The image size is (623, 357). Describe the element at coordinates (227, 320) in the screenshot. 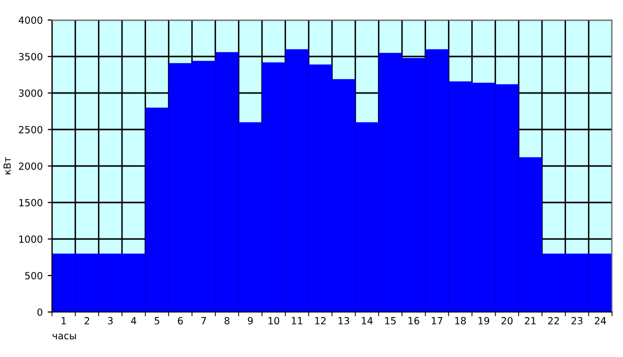

I see `x-tick-label: 8` at that location.